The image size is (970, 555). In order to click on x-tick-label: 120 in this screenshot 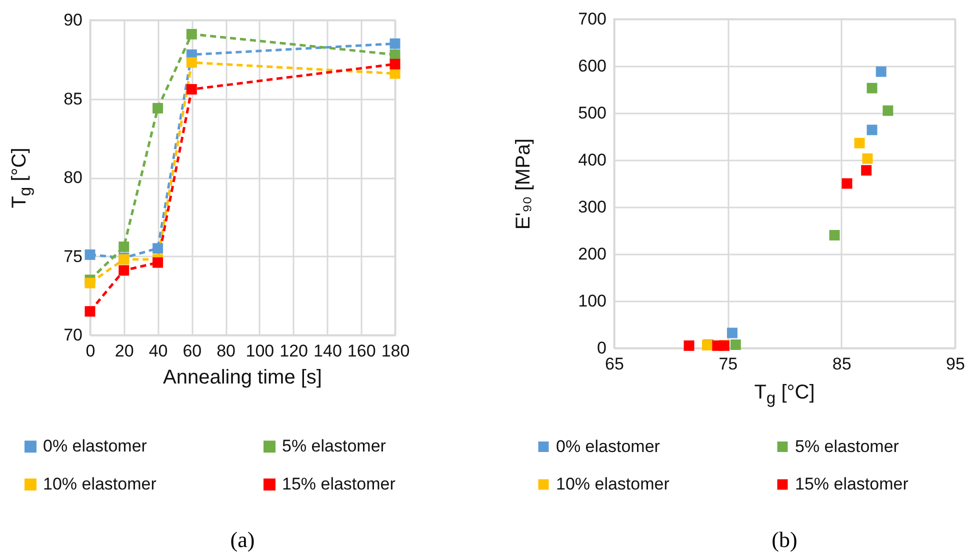, I will do `click(294, 351)`.